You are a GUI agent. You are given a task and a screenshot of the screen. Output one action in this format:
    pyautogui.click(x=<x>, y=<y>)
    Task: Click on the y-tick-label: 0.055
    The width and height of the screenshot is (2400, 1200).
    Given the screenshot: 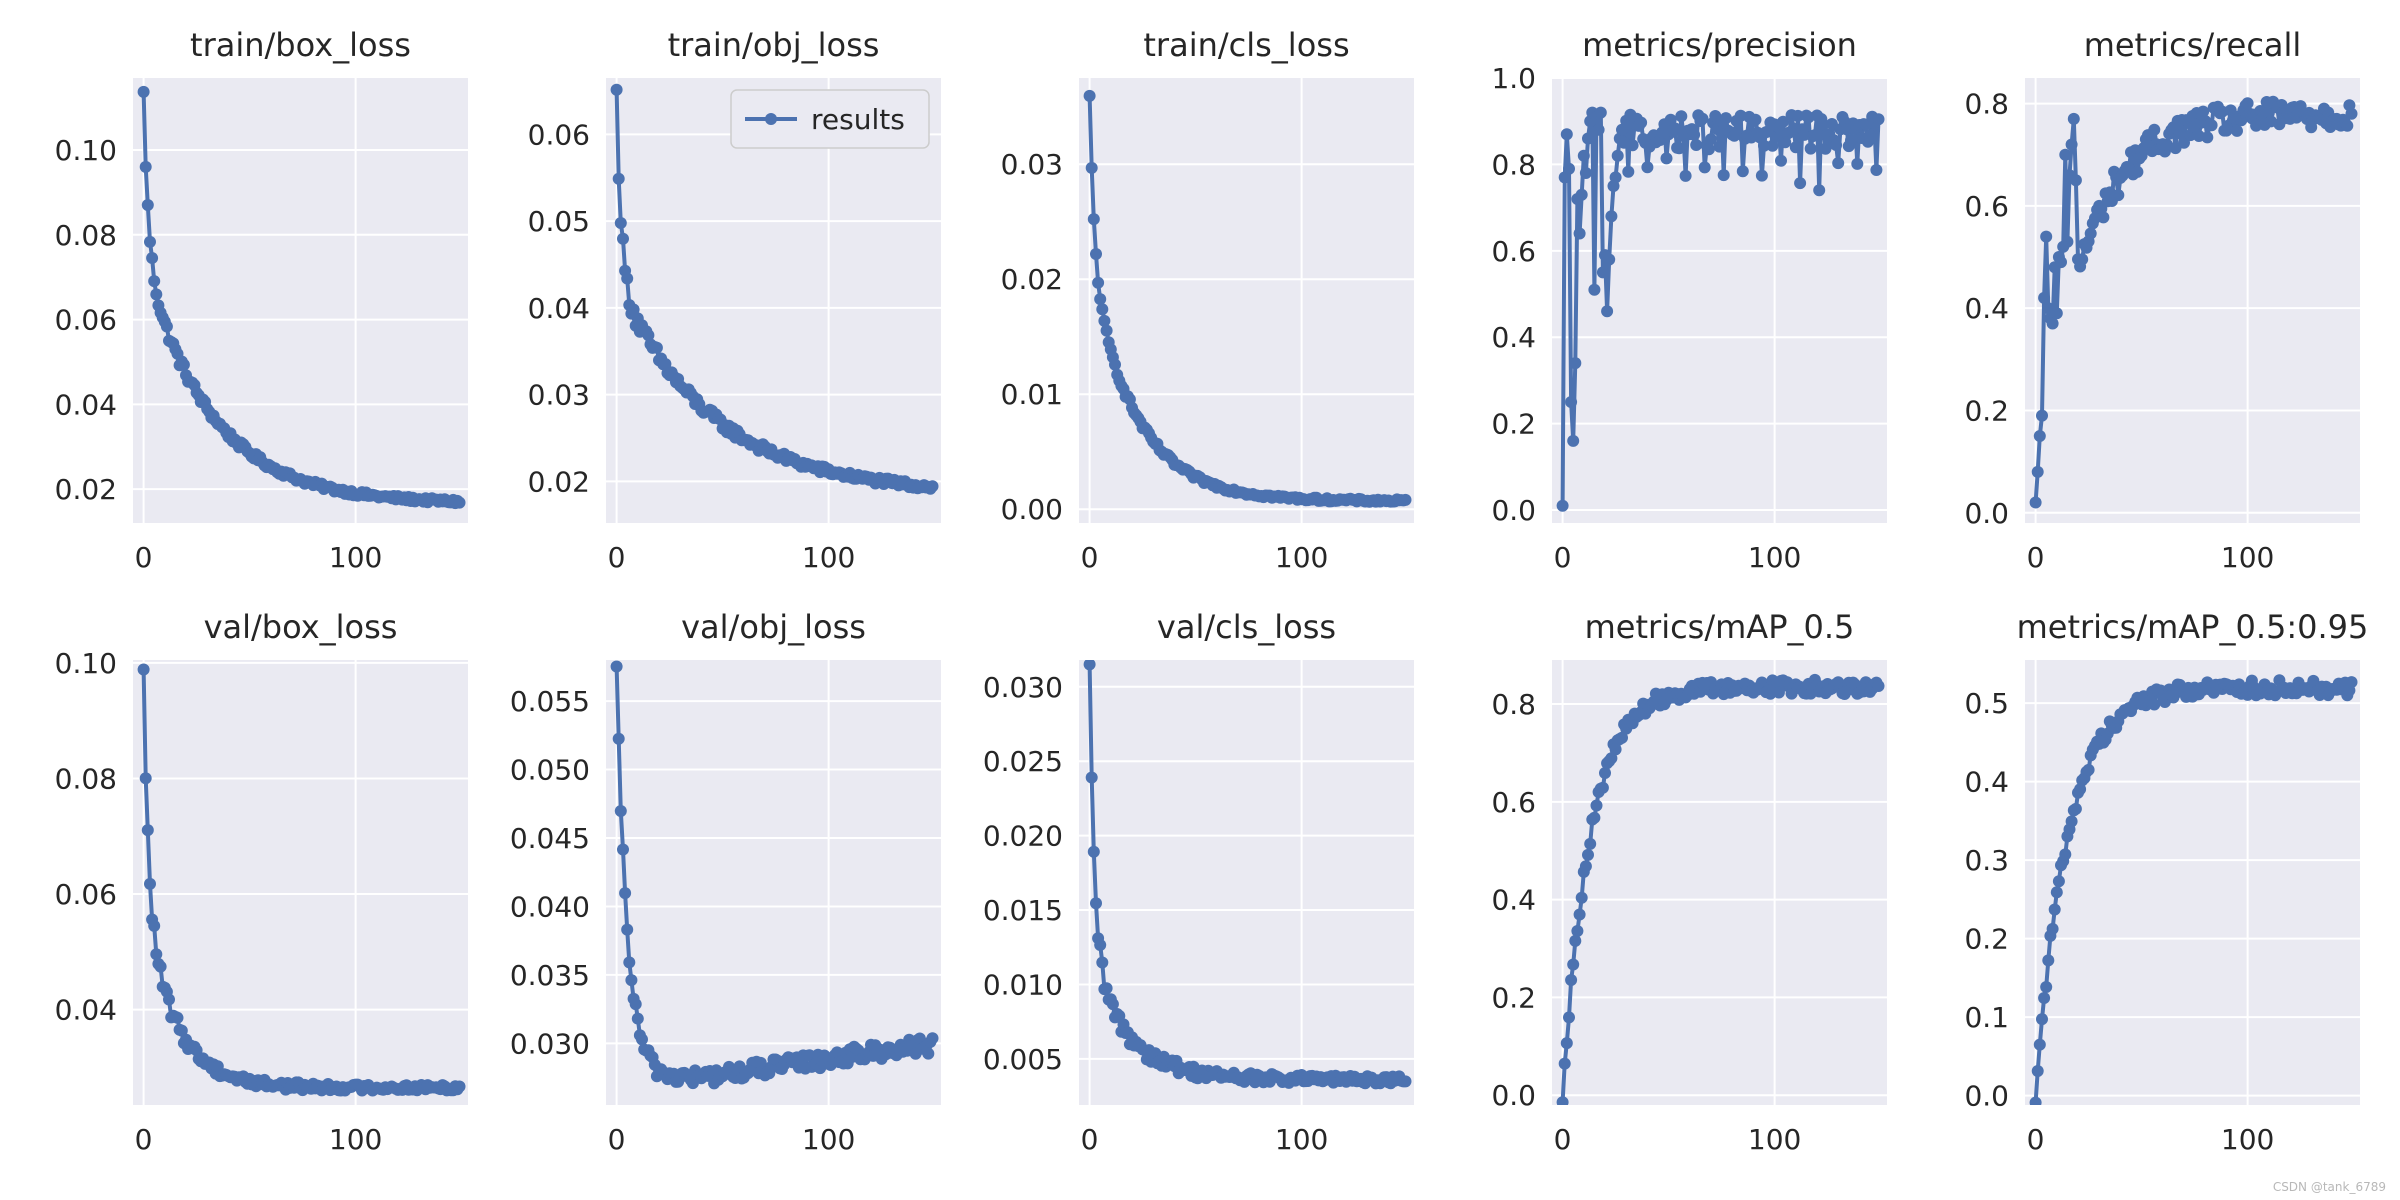 What is the action you would take?
    pyautogui.click(x=550, y=701)
    